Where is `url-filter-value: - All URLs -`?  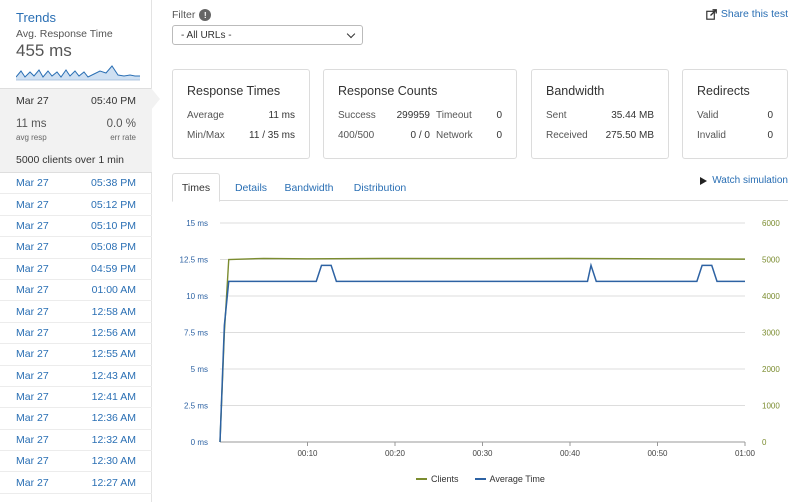
url-filter-value: - All URLs - is located at coordinates (206, 35).